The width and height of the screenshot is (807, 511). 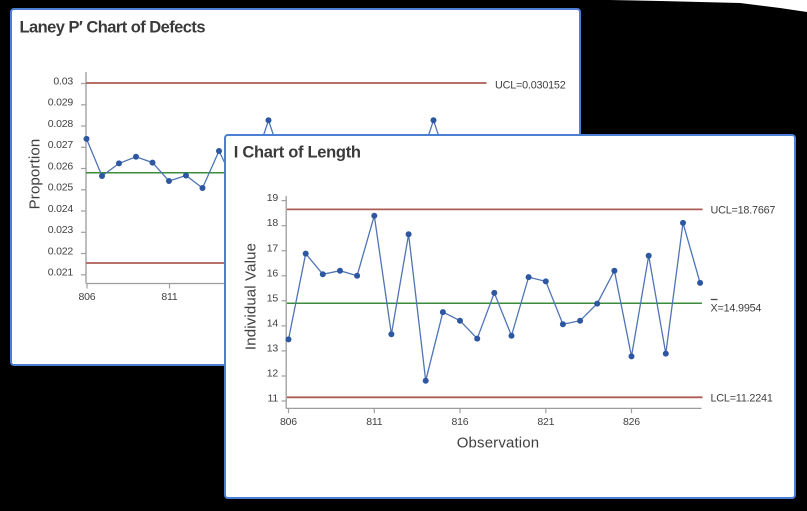 I want to click on svg-text: 18, so click(x=273, y=223).